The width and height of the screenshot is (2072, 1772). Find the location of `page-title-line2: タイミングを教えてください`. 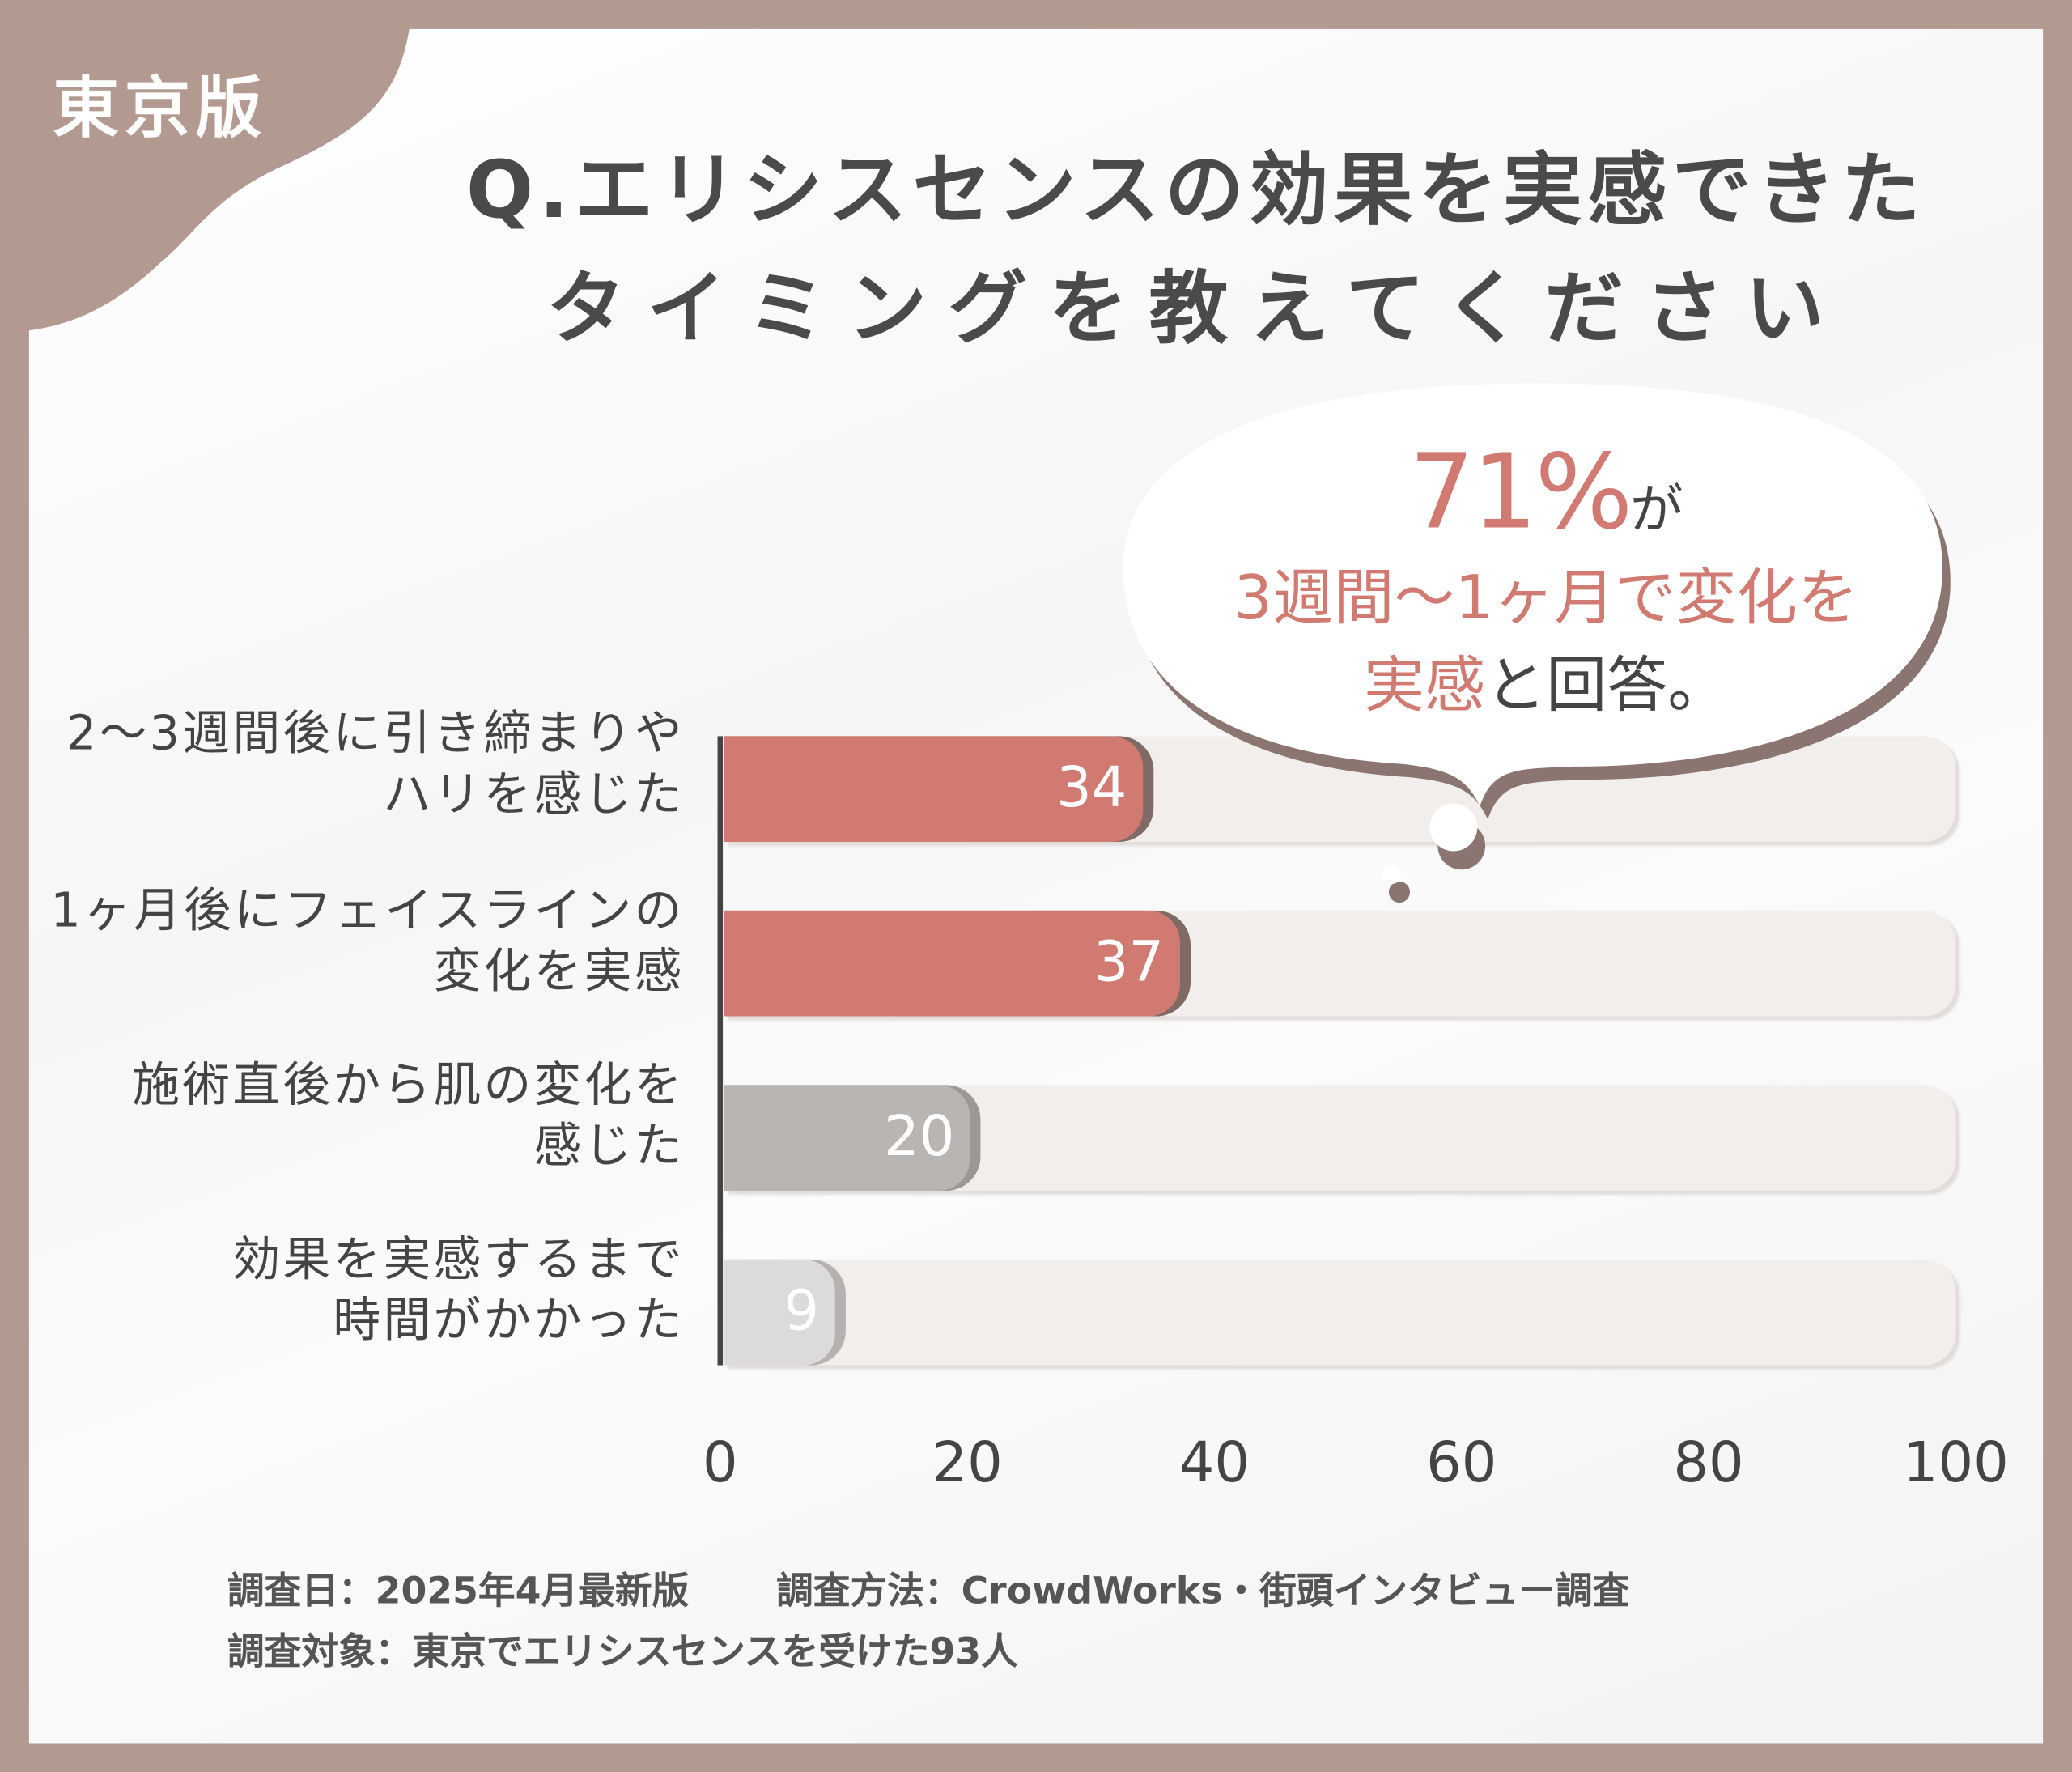

page-title-line2: タイミングを教えてください is located at coordinates (1196, 309).